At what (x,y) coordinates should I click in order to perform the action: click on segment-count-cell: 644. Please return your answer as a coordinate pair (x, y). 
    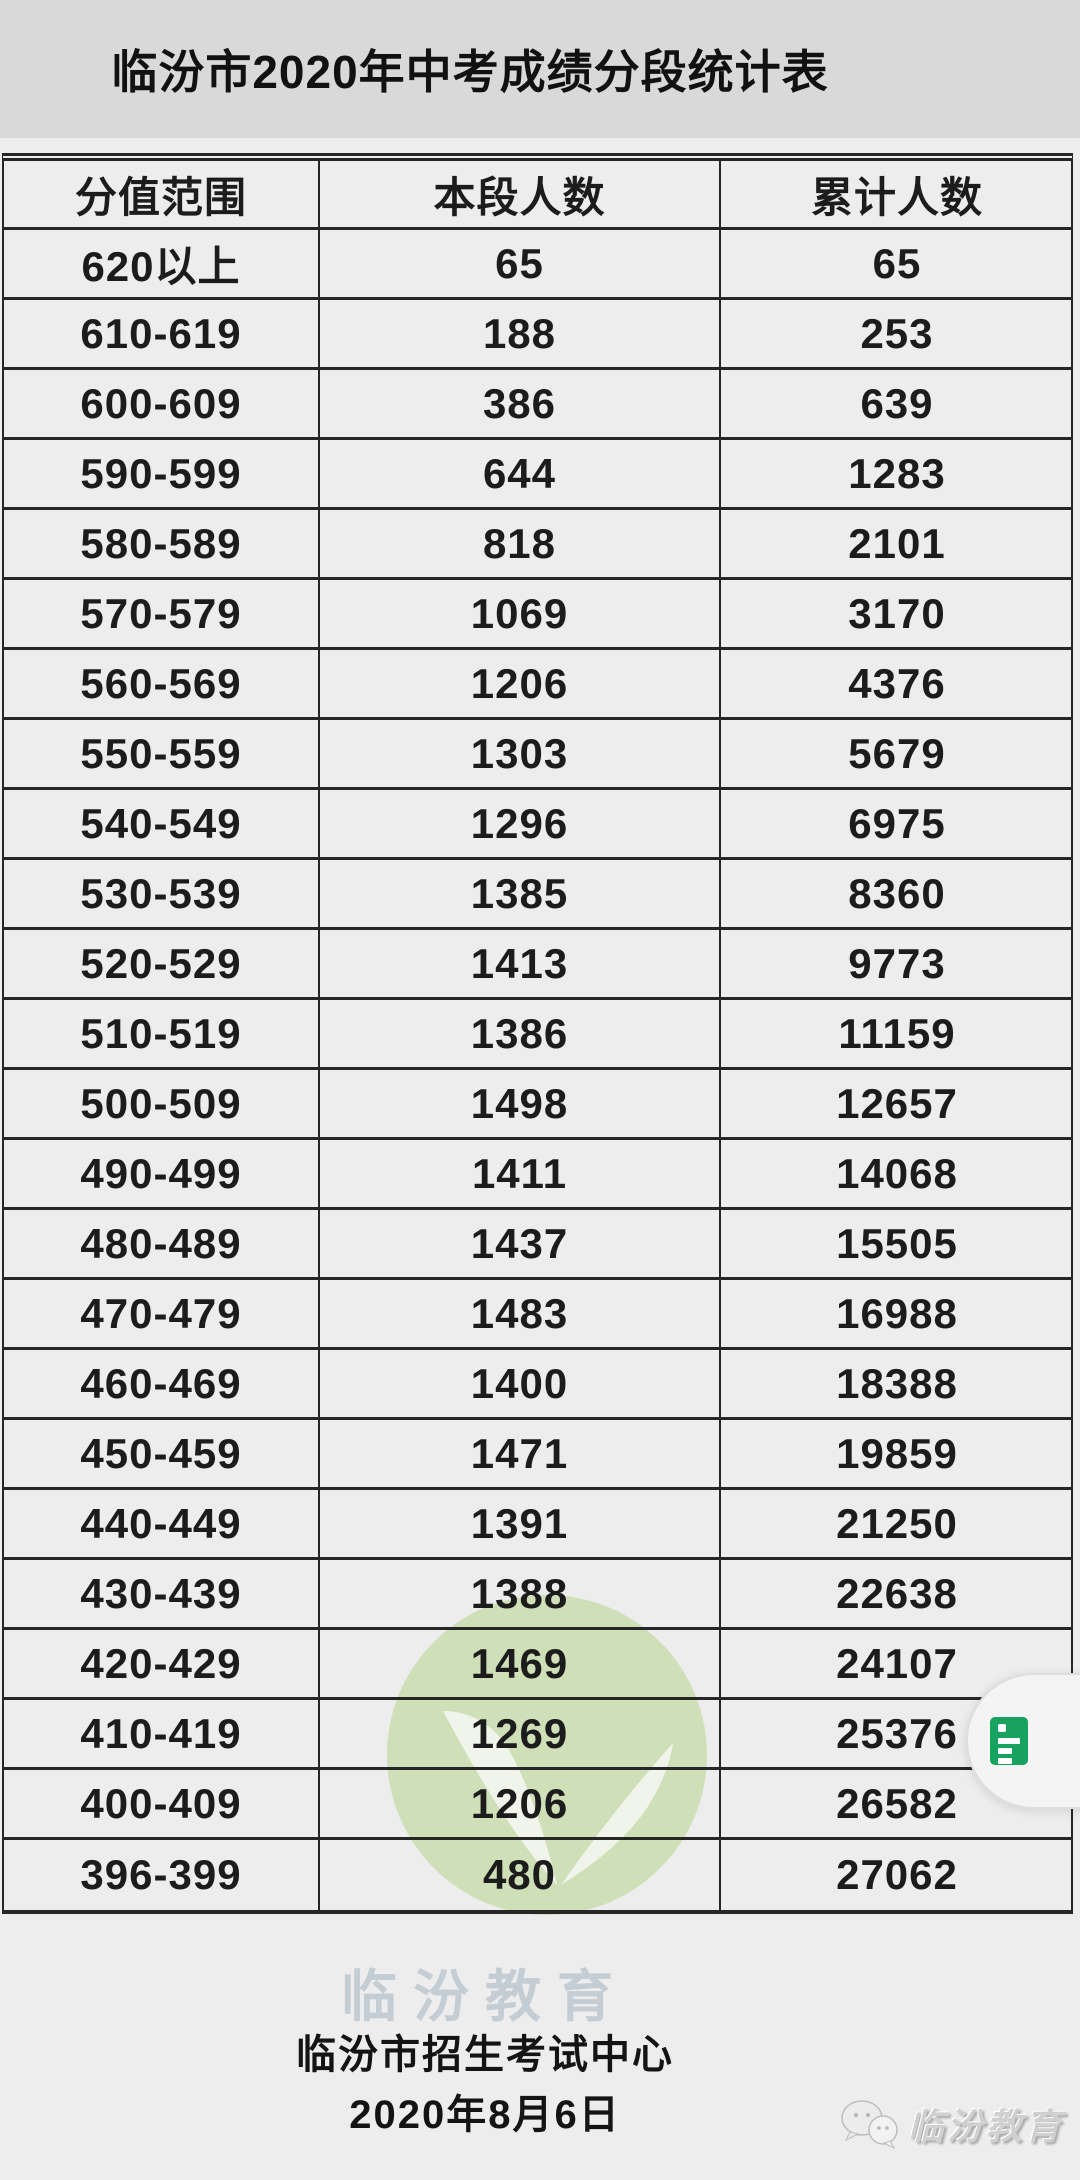
    Looking at the image, I should click on (520, 475).